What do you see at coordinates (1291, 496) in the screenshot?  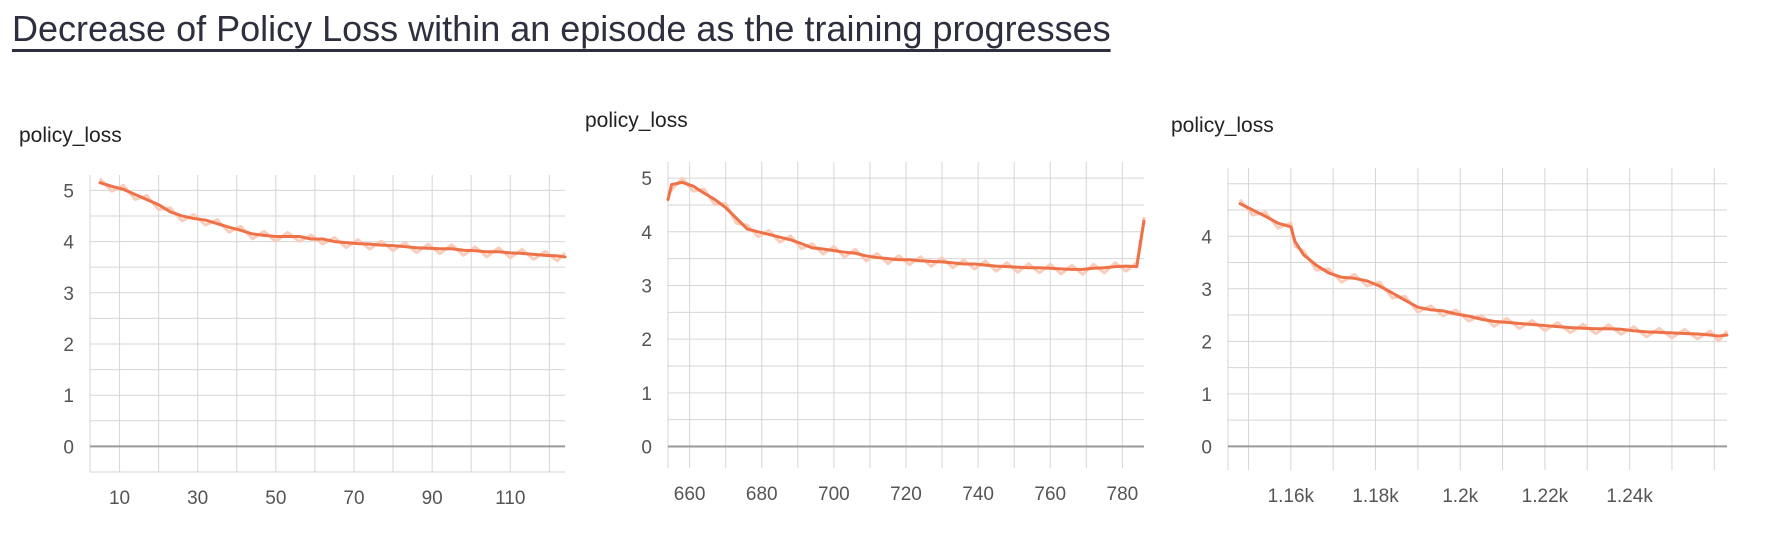 I see `x-tick-label: 1.16k` at bounding box center [1291, 496].